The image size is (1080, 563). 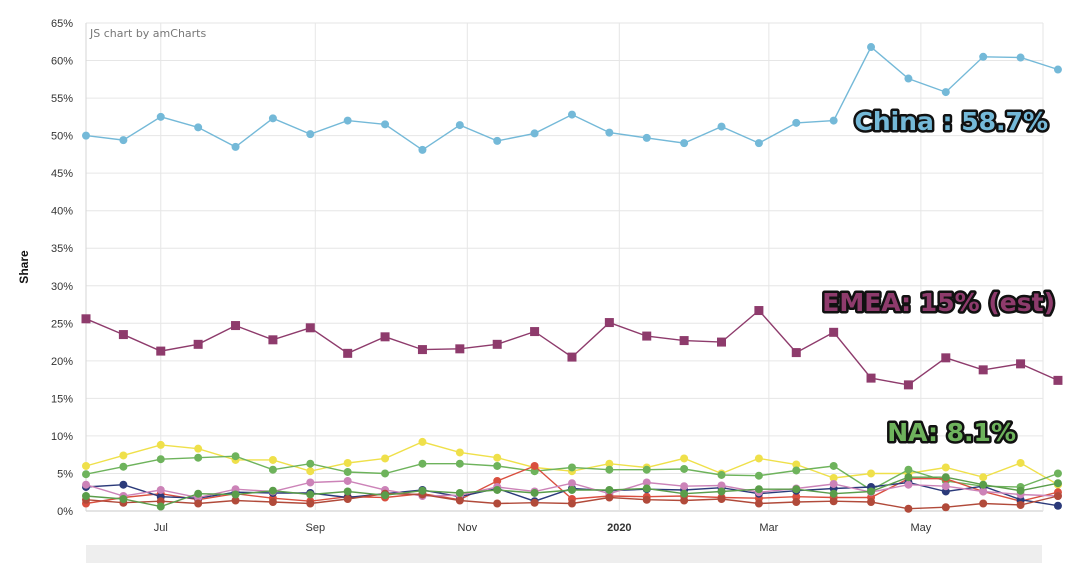 What do you see at coordinates (564, 554) in the screenshot?
I see `chart-scrollbar` at bounding box center [564, 554].